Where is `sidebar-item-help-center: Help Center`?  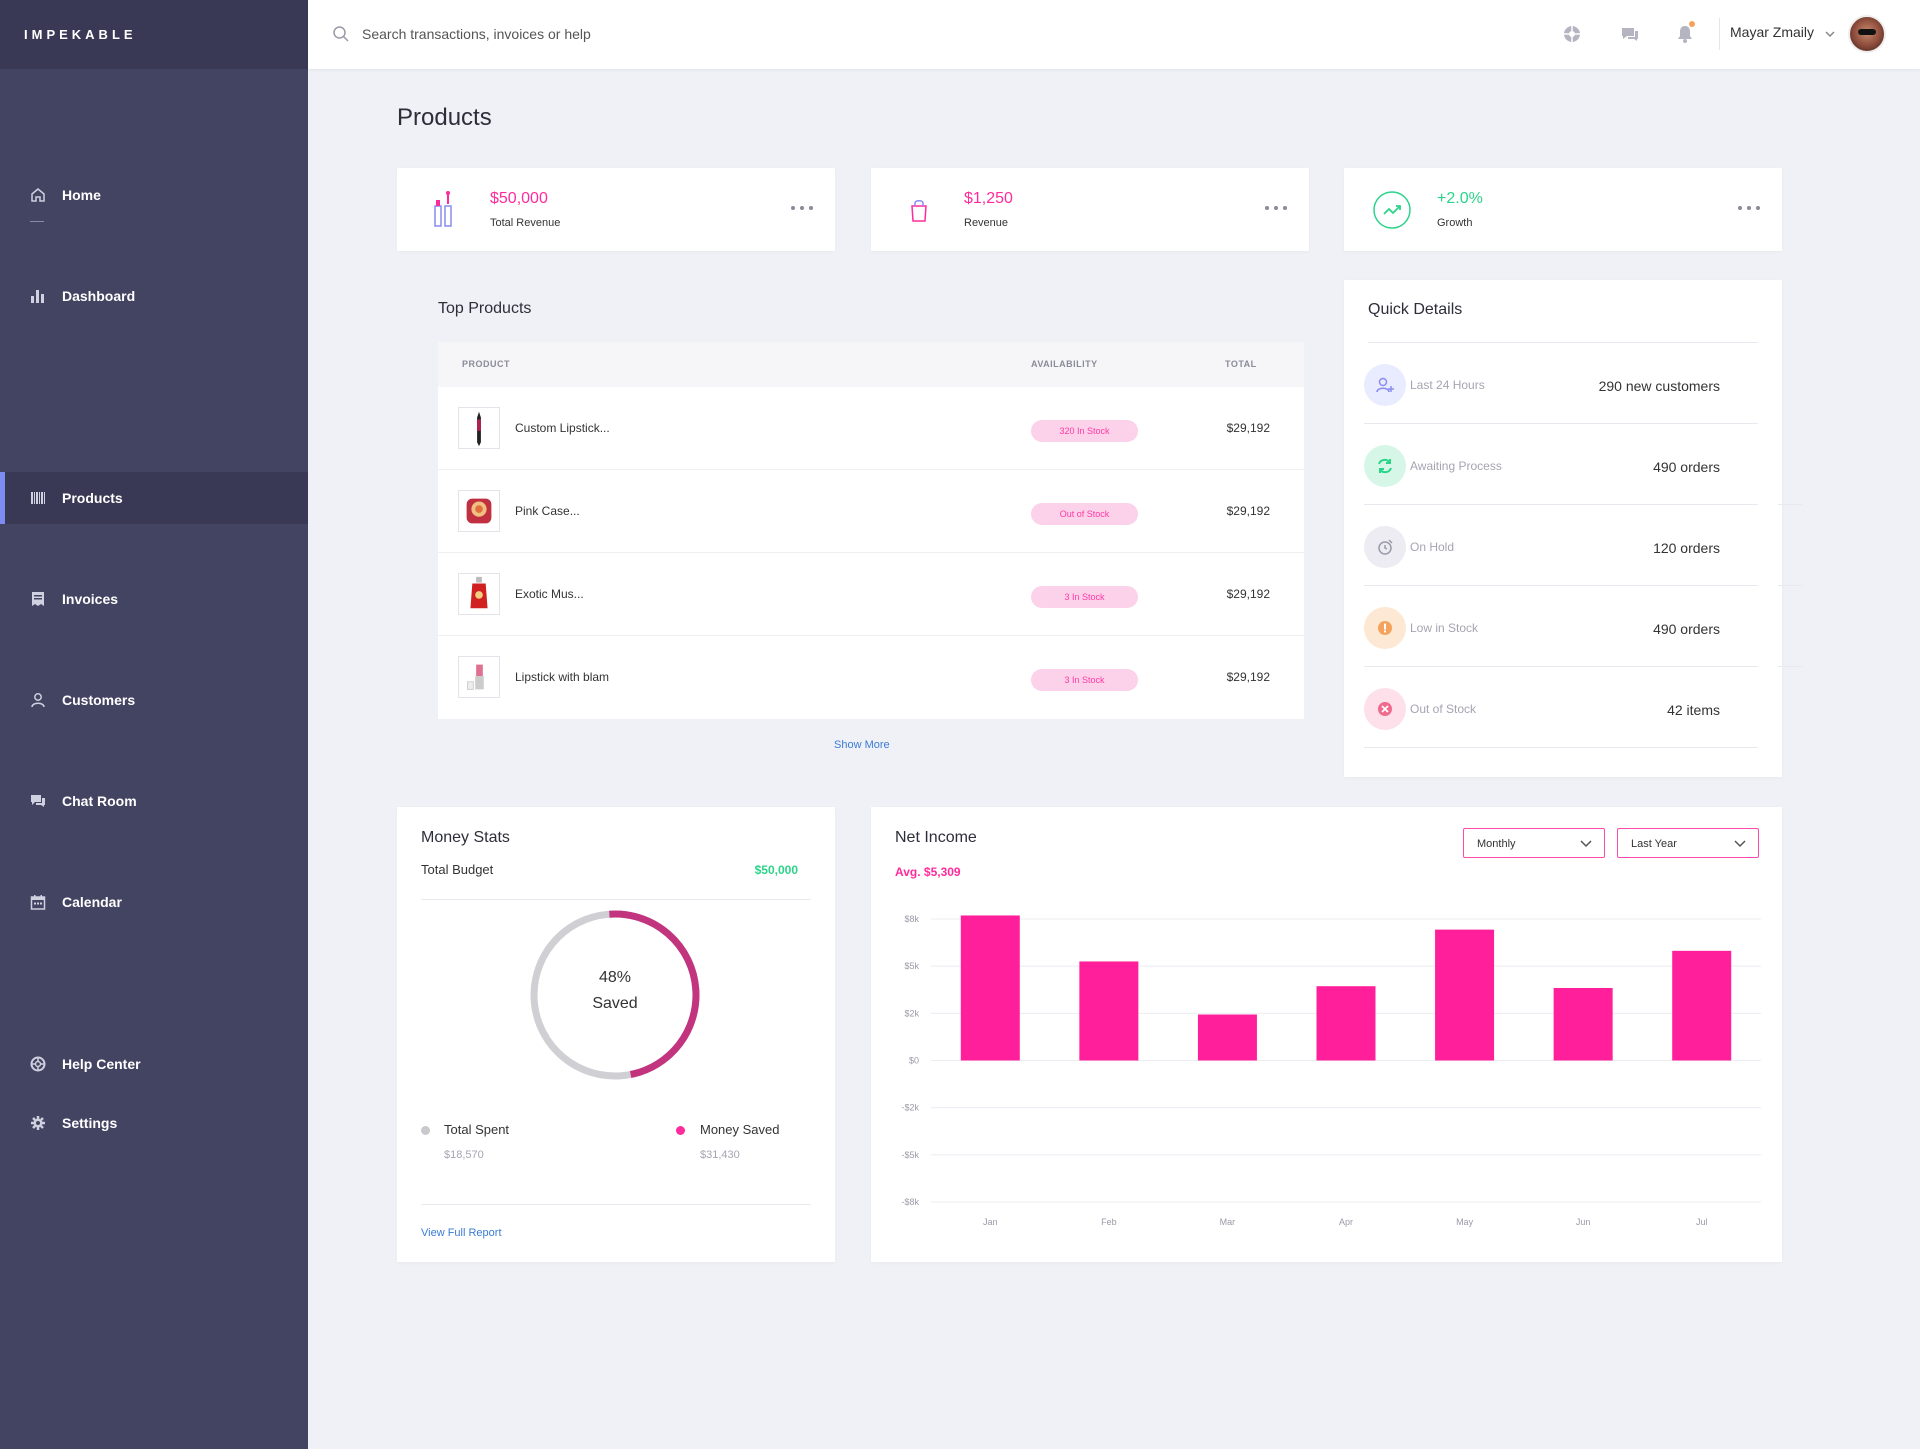 sidebar-item-help-center: Help Center is located at coordinates (154, 1064).